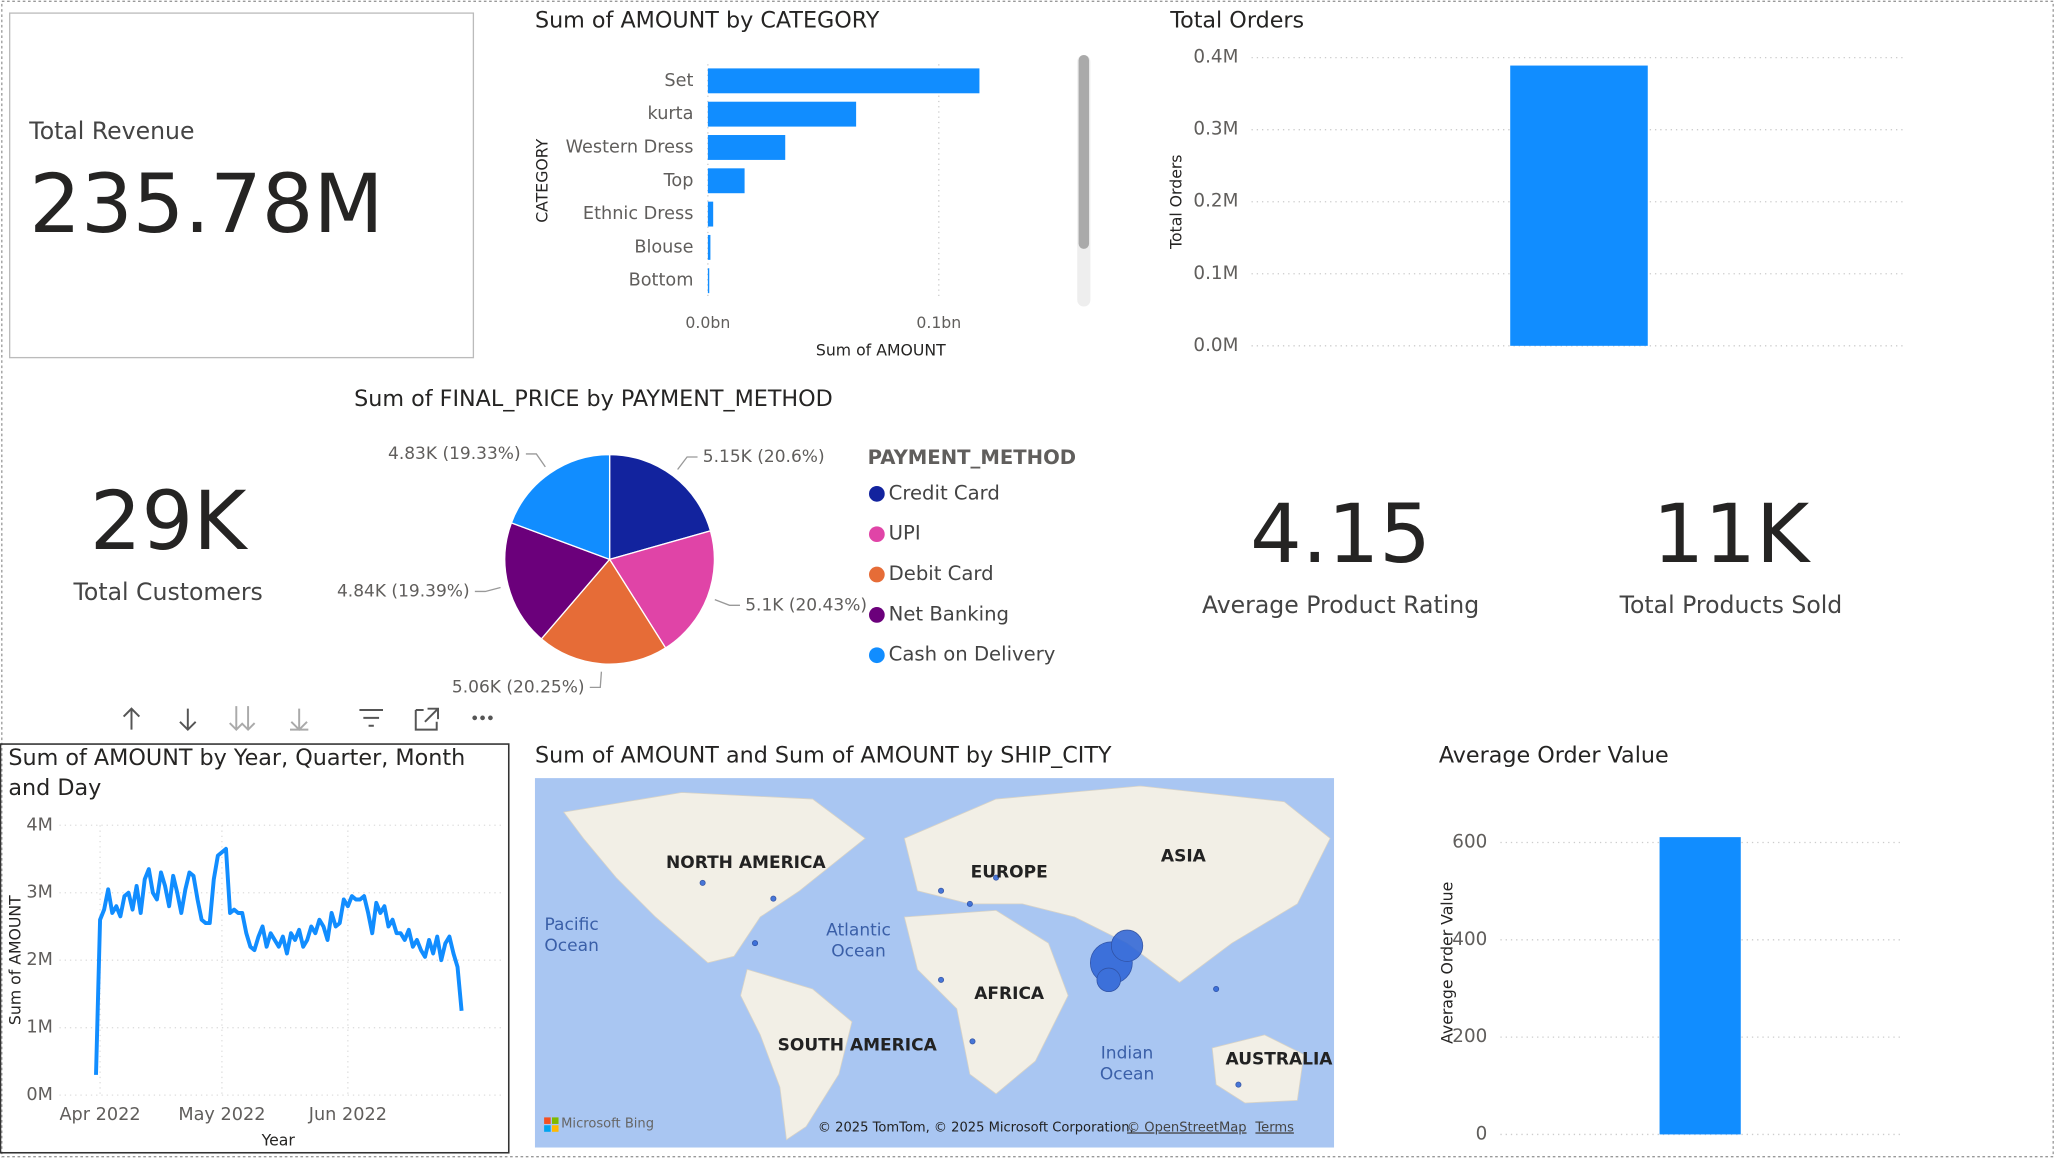  I want to click on card-value: 11K, so click(1732, 535).